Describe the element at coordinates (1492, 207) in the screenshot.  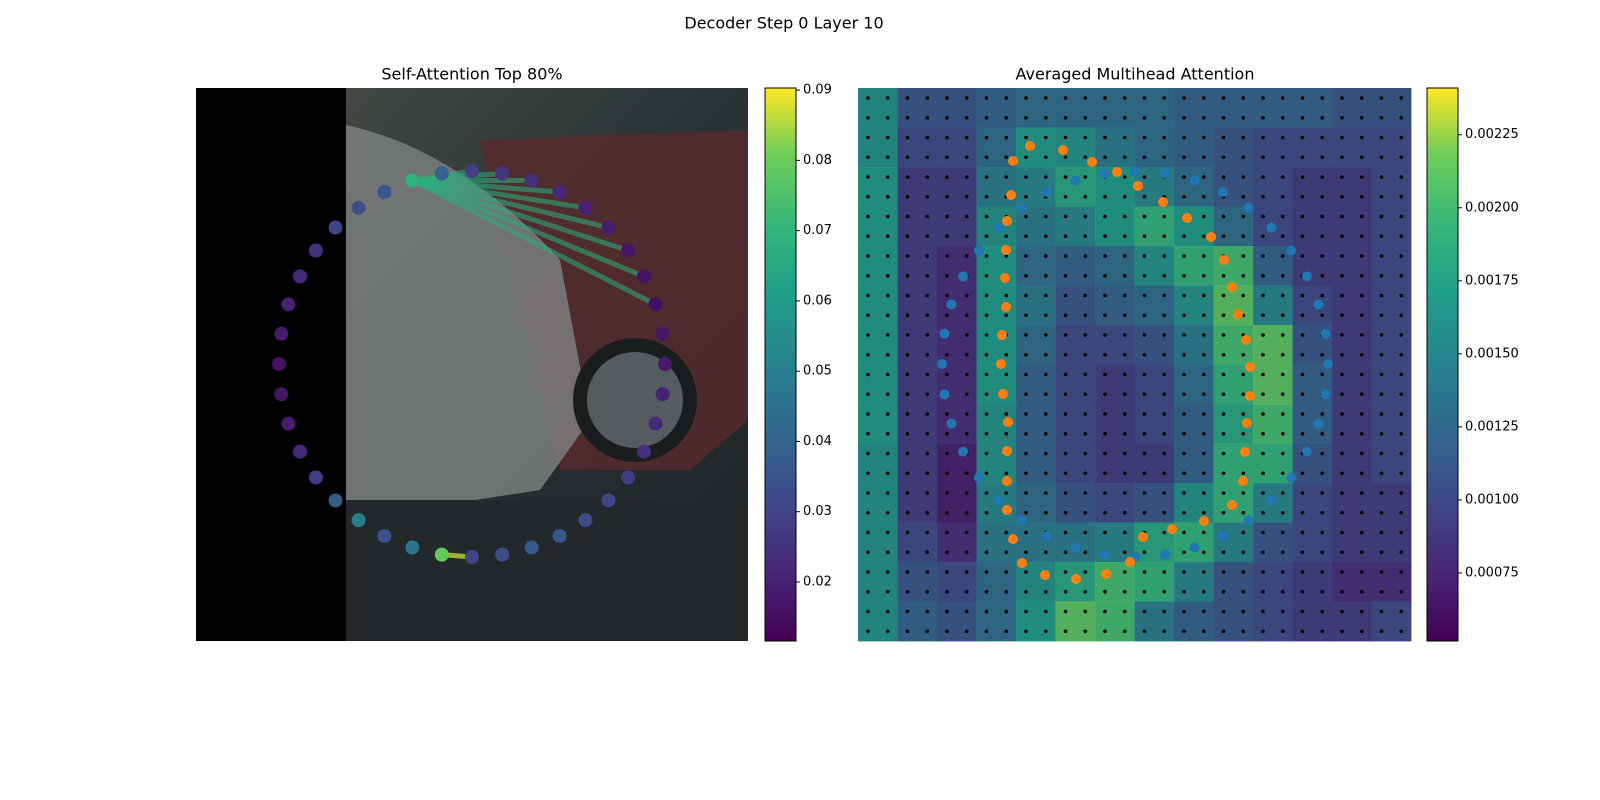
I see `colorbar-tick-label: 0.00200` at that location.